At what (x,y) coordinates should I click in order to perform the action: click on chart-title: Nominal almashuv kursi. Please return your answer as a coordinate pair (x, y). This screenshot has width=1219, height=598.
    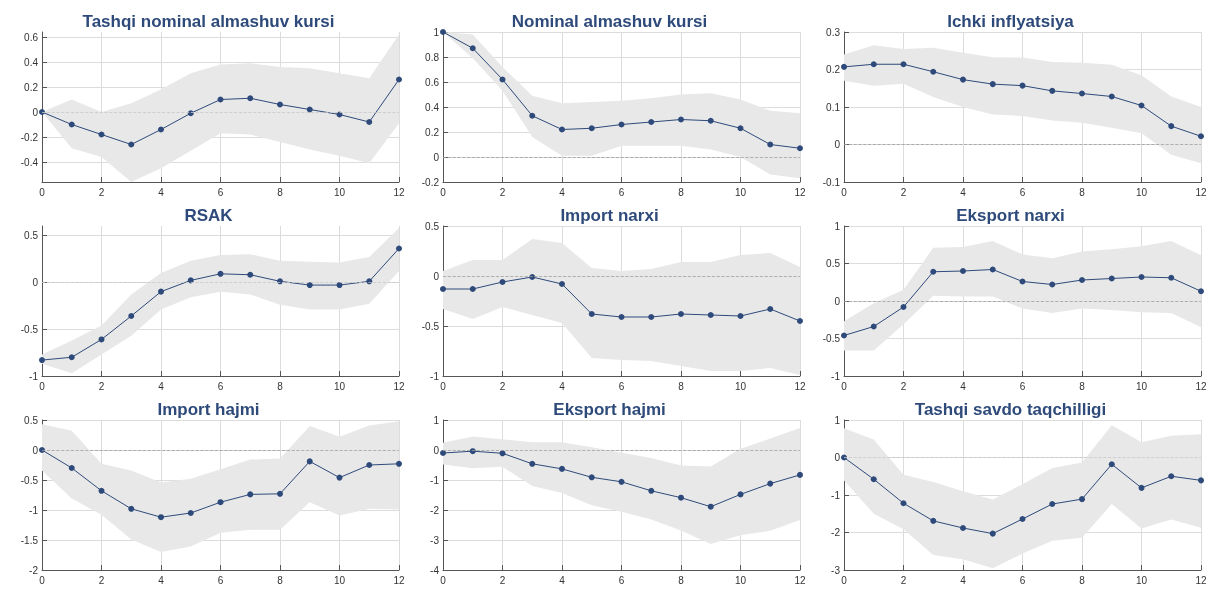
    Looking at the image, I should click on (609, 21).